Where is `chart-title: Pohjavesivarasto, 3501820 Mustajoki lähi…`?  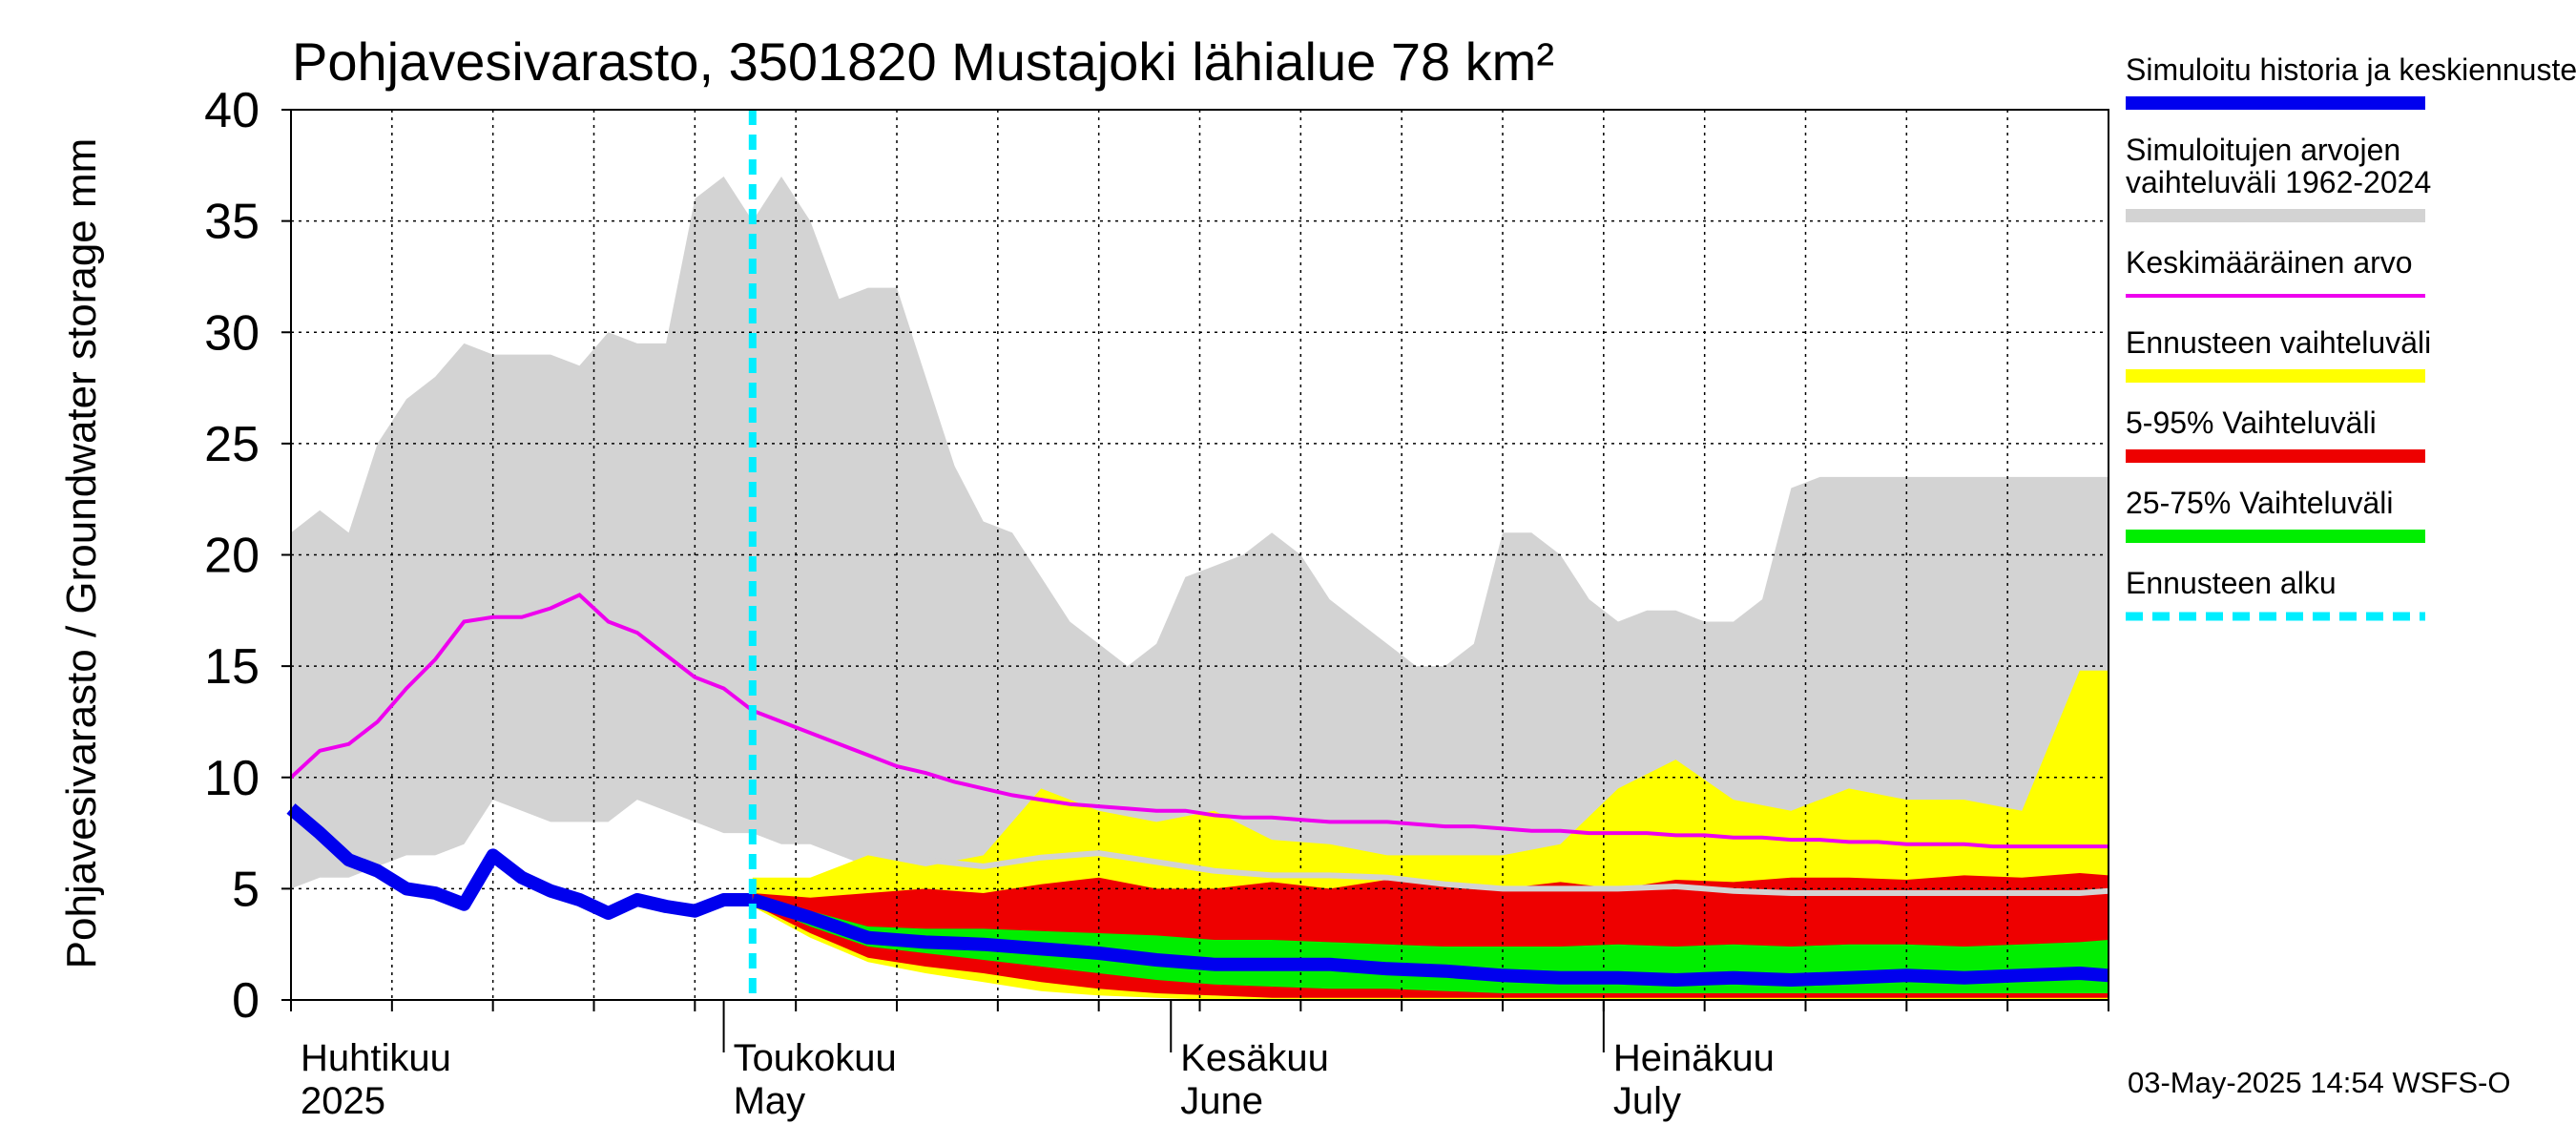
chart-title: Pohjavesivarasto, 3501820 Mustajoki lähi… is located at coordinates (923, 62).